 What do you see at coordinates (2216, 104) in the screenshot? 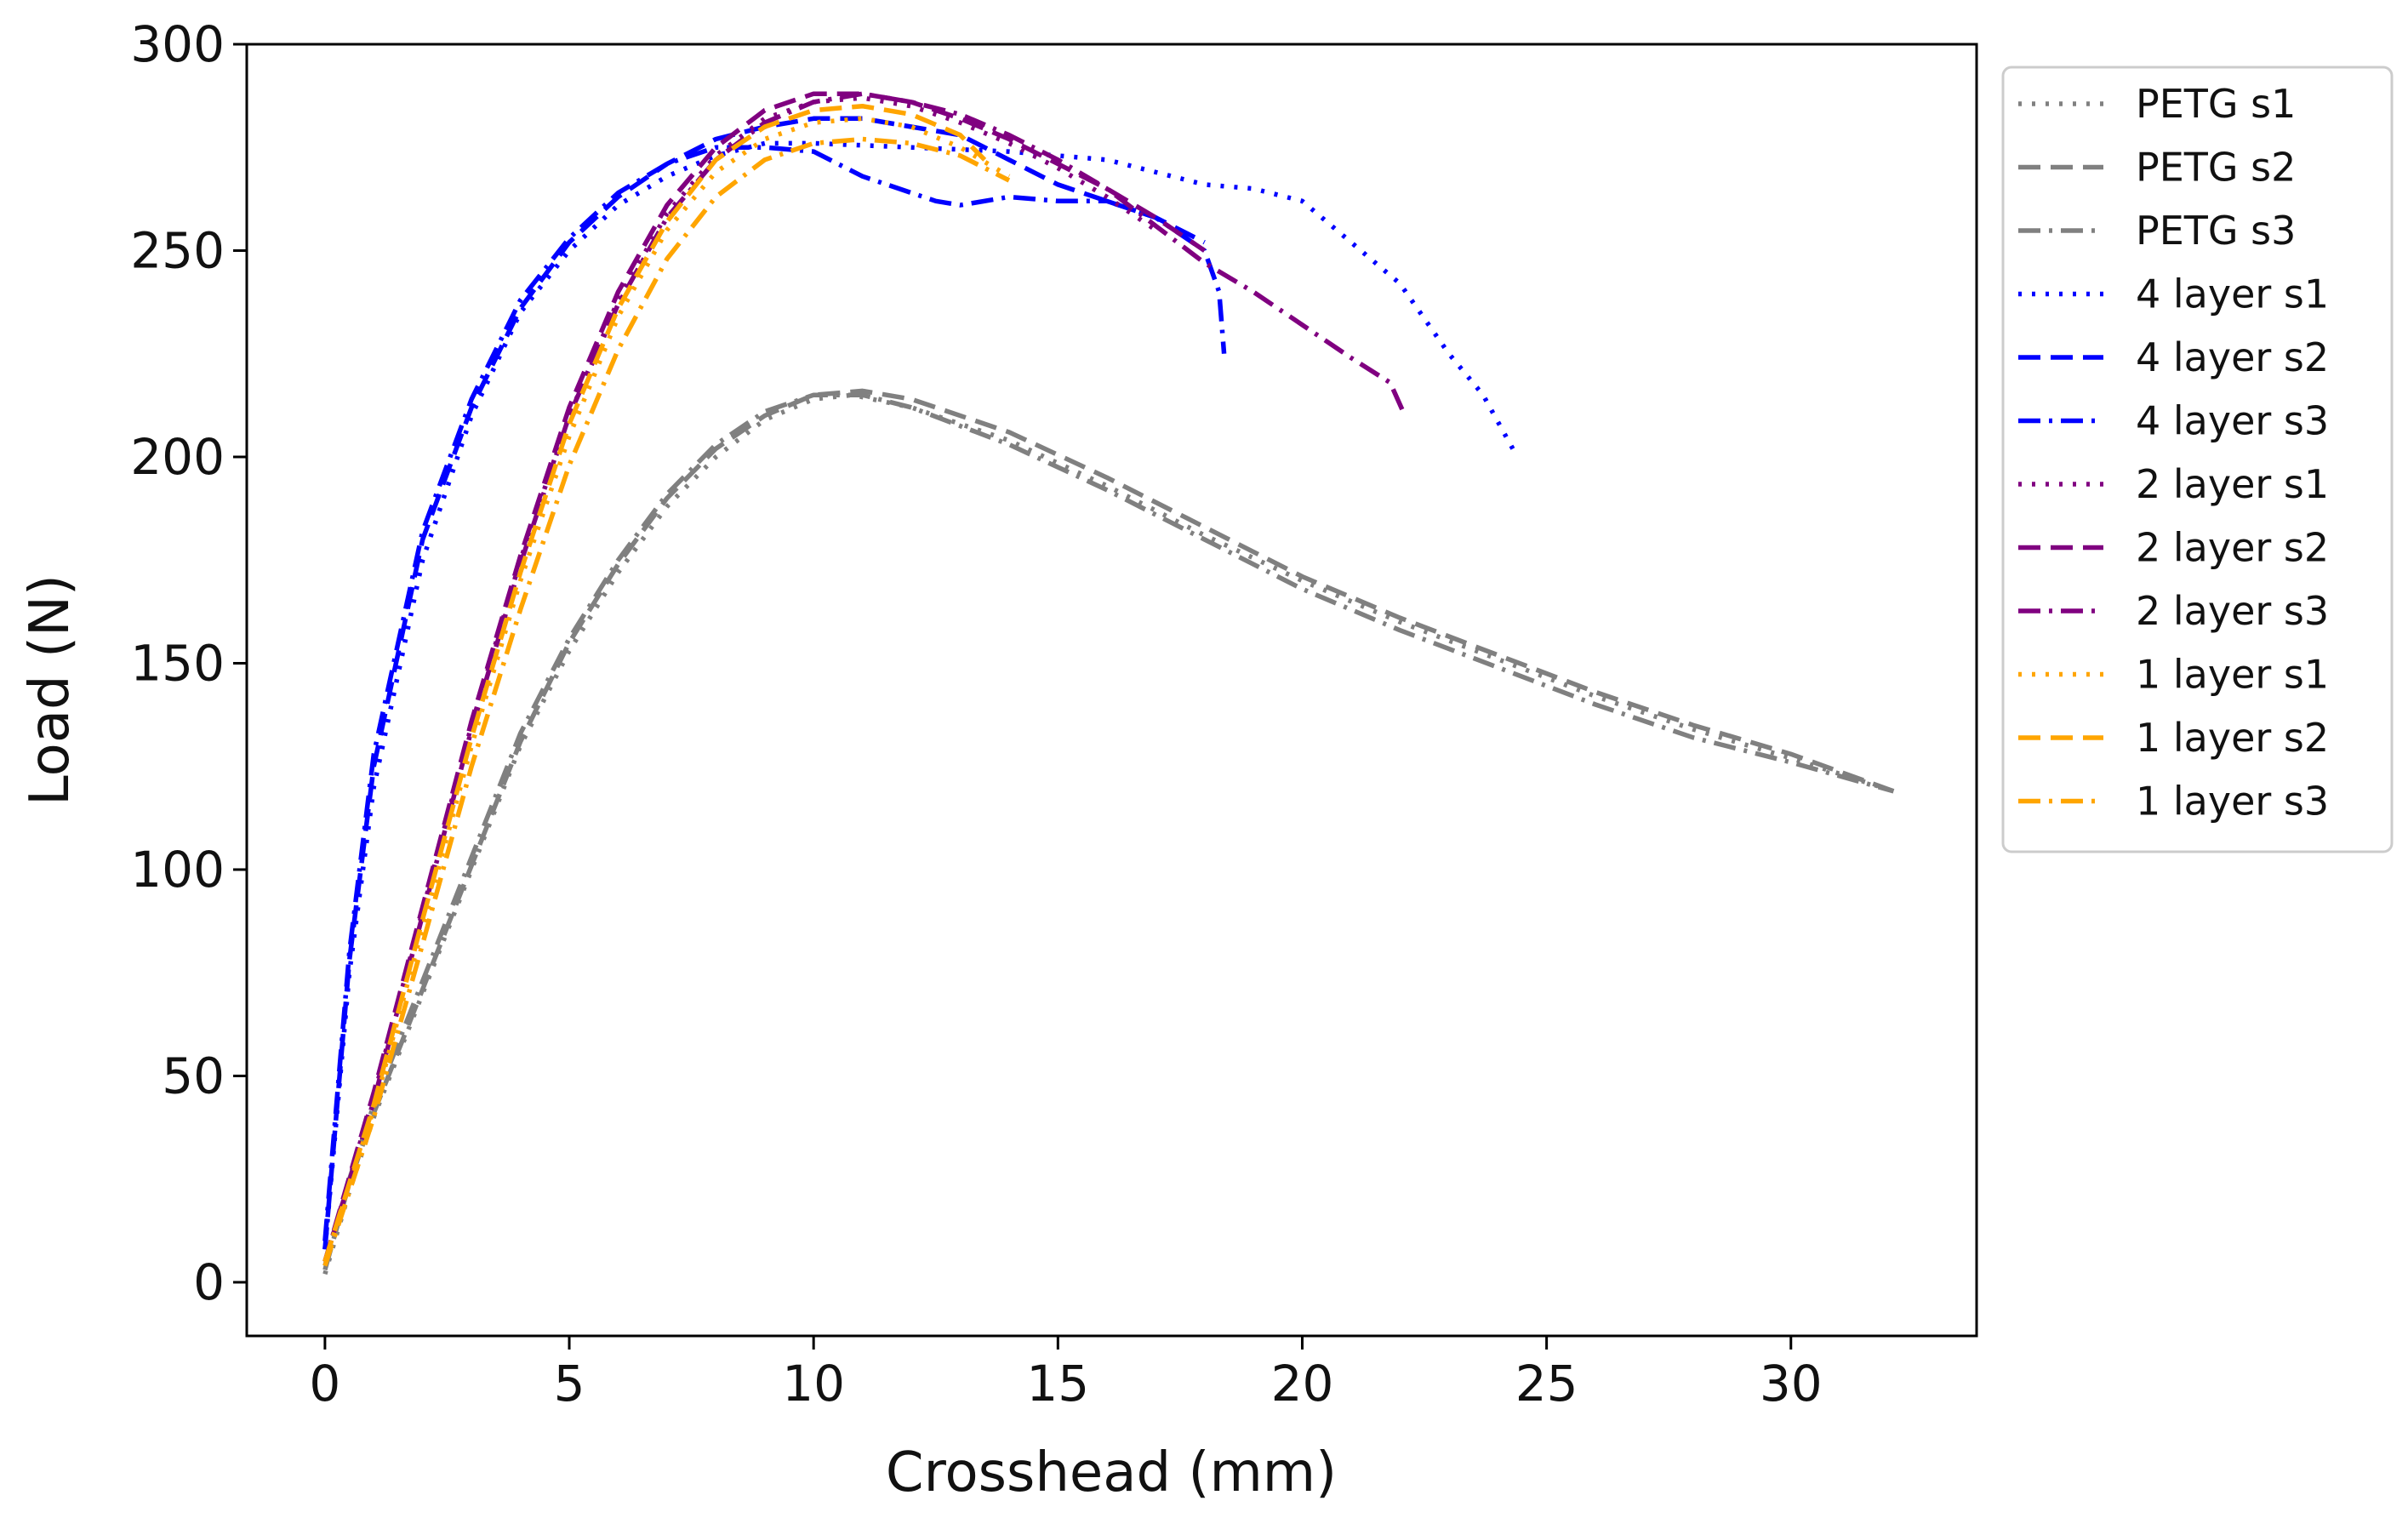
I see `legend-label: PETG s1` at bounding box center [2216, 104].